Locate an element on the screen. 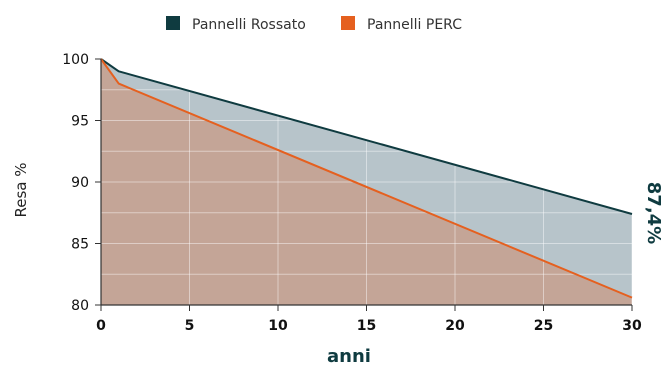 This screenshot has height=365, width=666. y-tick-label: 85 is located at coordinates (80, 245).